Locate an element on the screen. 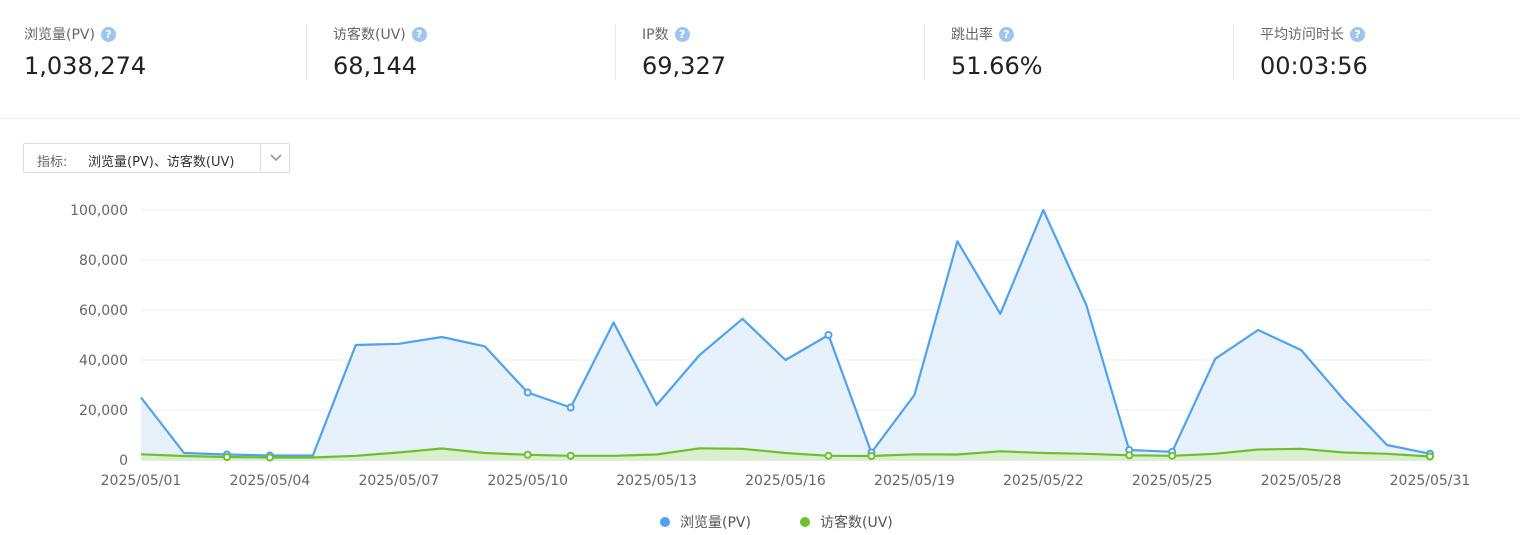 This screenshot has width=1520, height=535. legend-item-uv: 访客数(UV) is located at coordinates (846, 522).